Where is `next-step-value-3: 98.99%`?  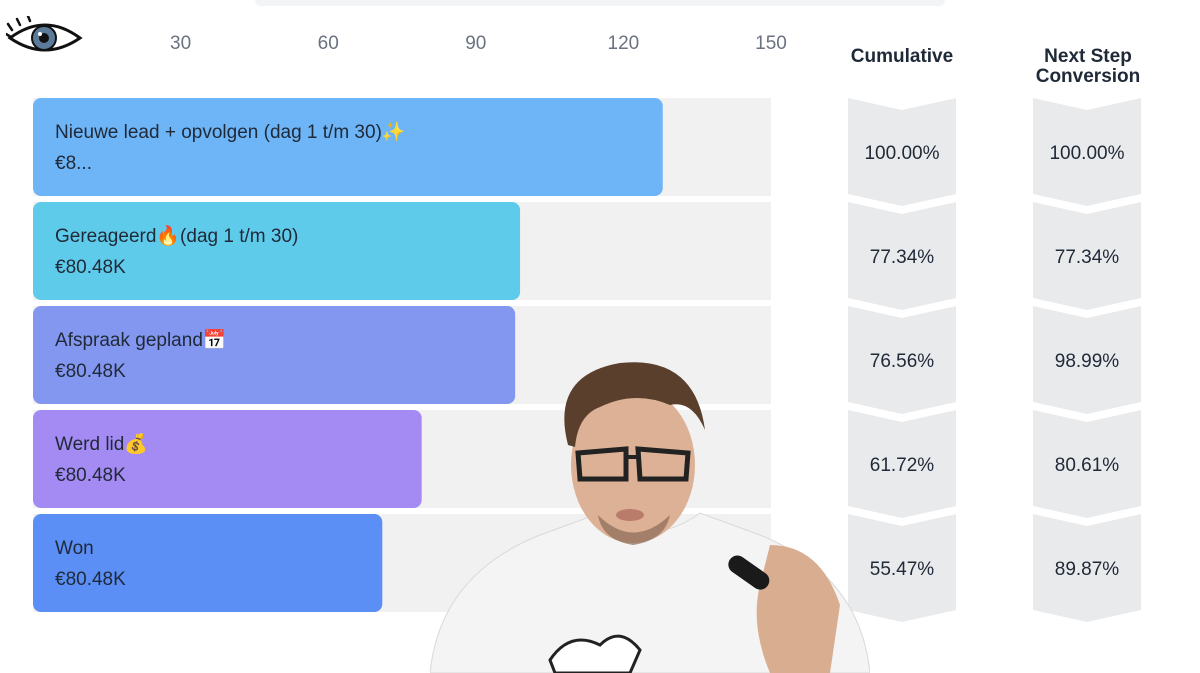 next-step-value-3: 98.99% is located at coordinates (1087, 361).